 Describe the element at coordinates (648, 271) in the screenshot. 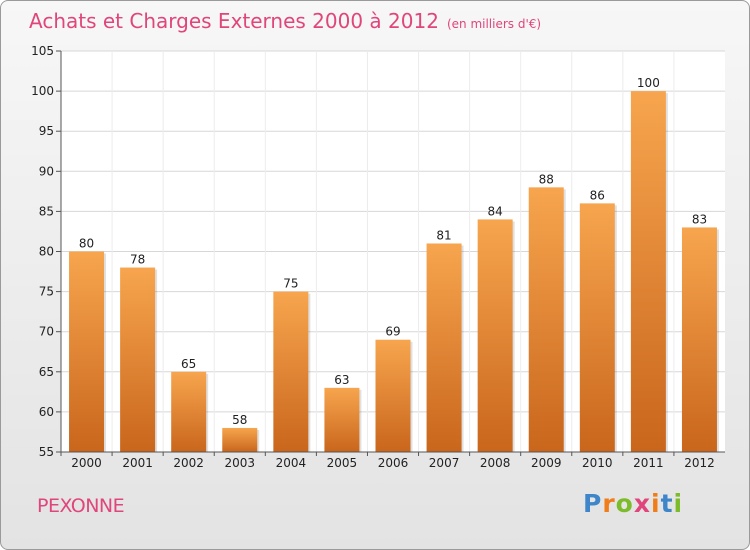

I see `bar-2011` at that location.